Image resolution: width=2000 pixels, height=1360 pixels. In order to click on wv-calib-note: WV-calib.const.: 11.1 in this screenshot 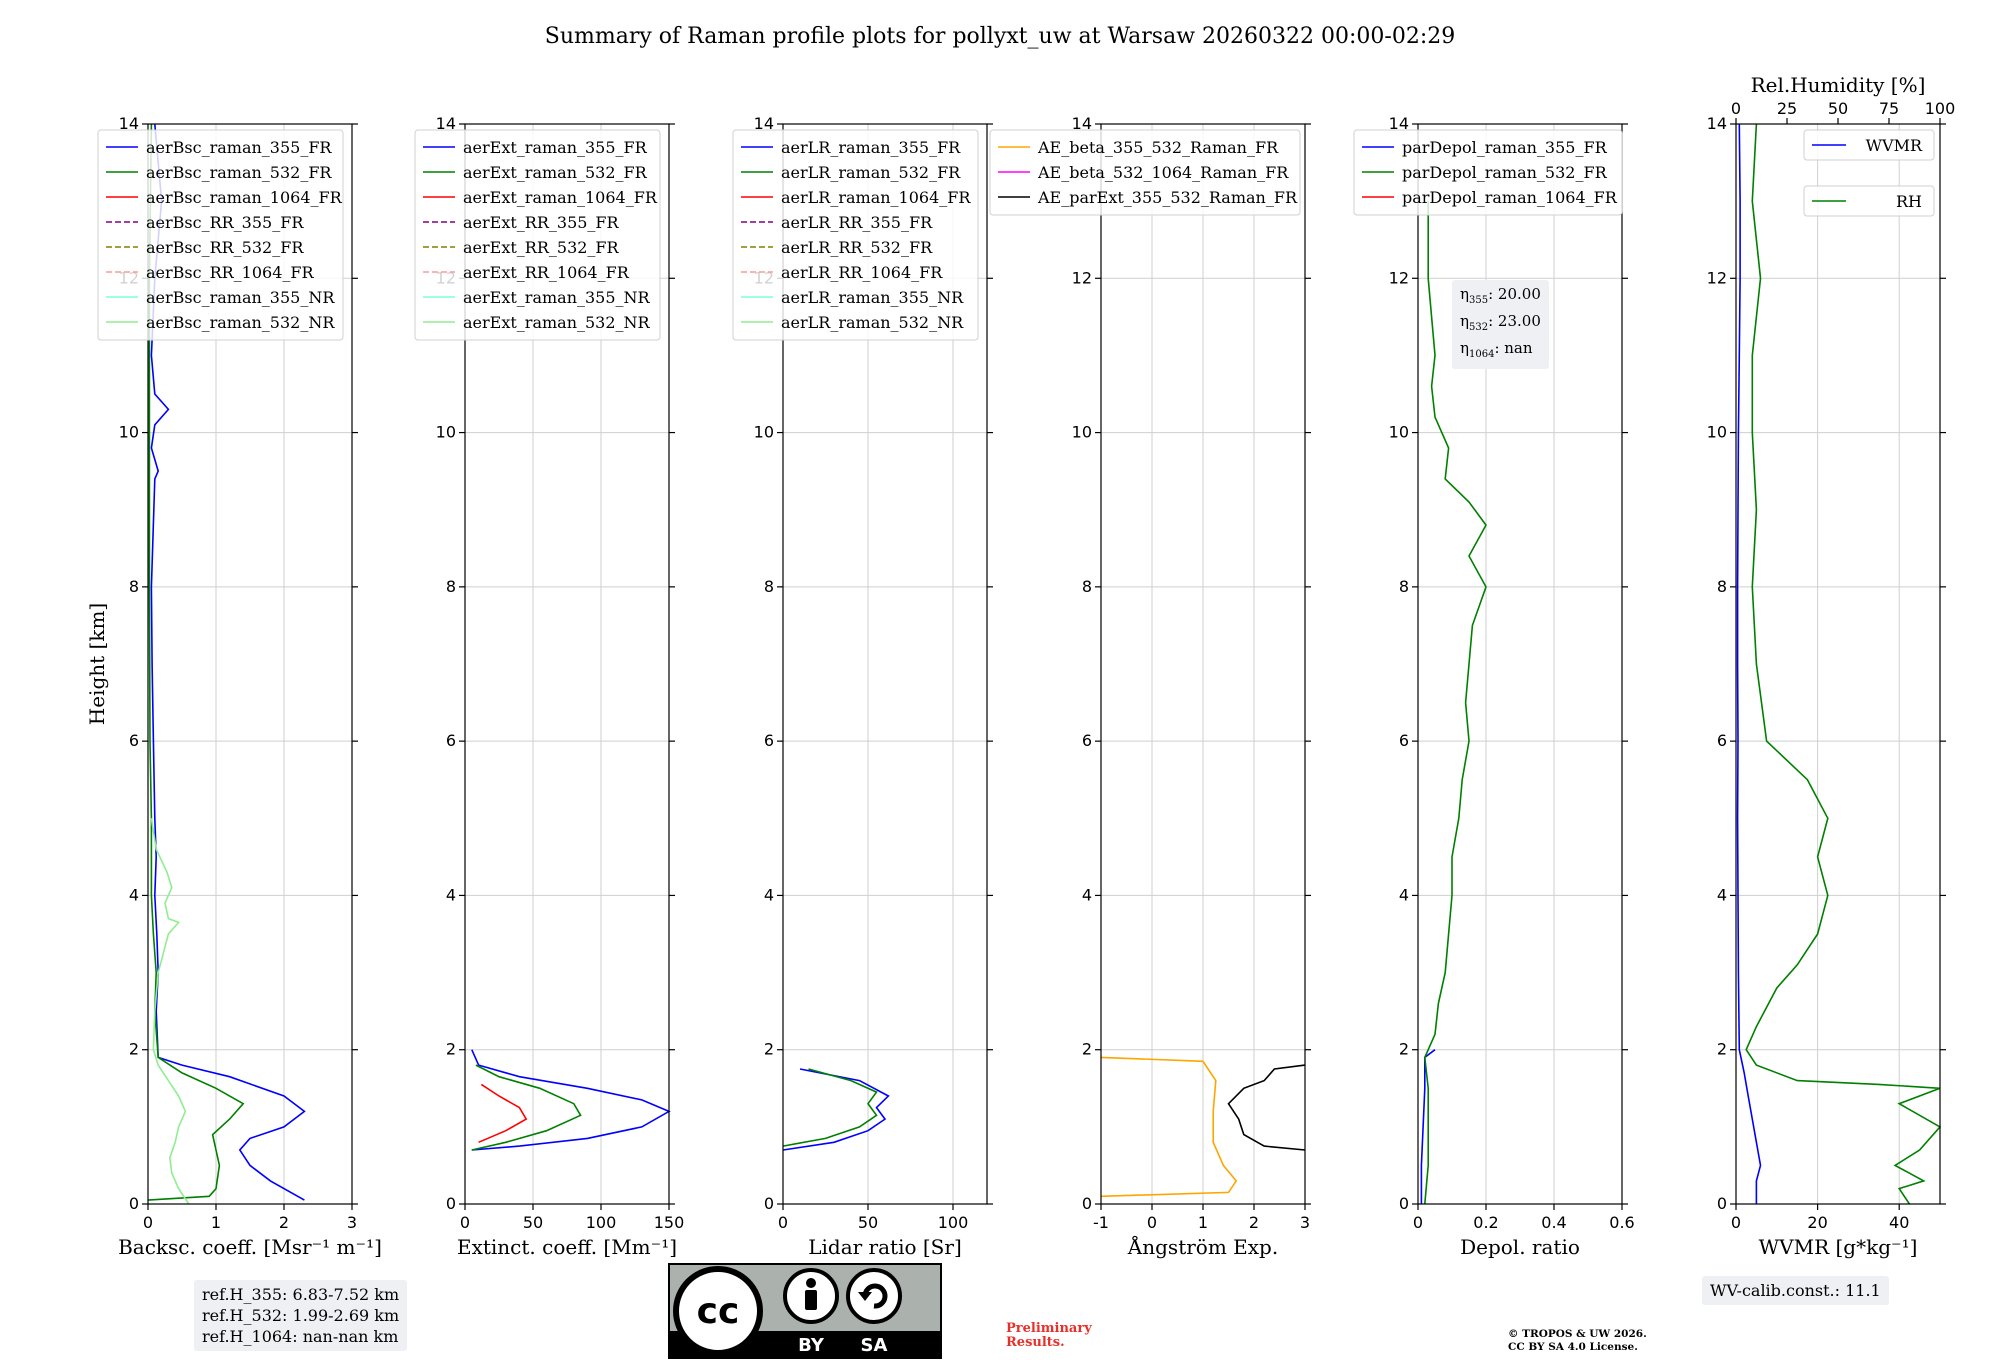, I will do `click(1795, 1290)`.